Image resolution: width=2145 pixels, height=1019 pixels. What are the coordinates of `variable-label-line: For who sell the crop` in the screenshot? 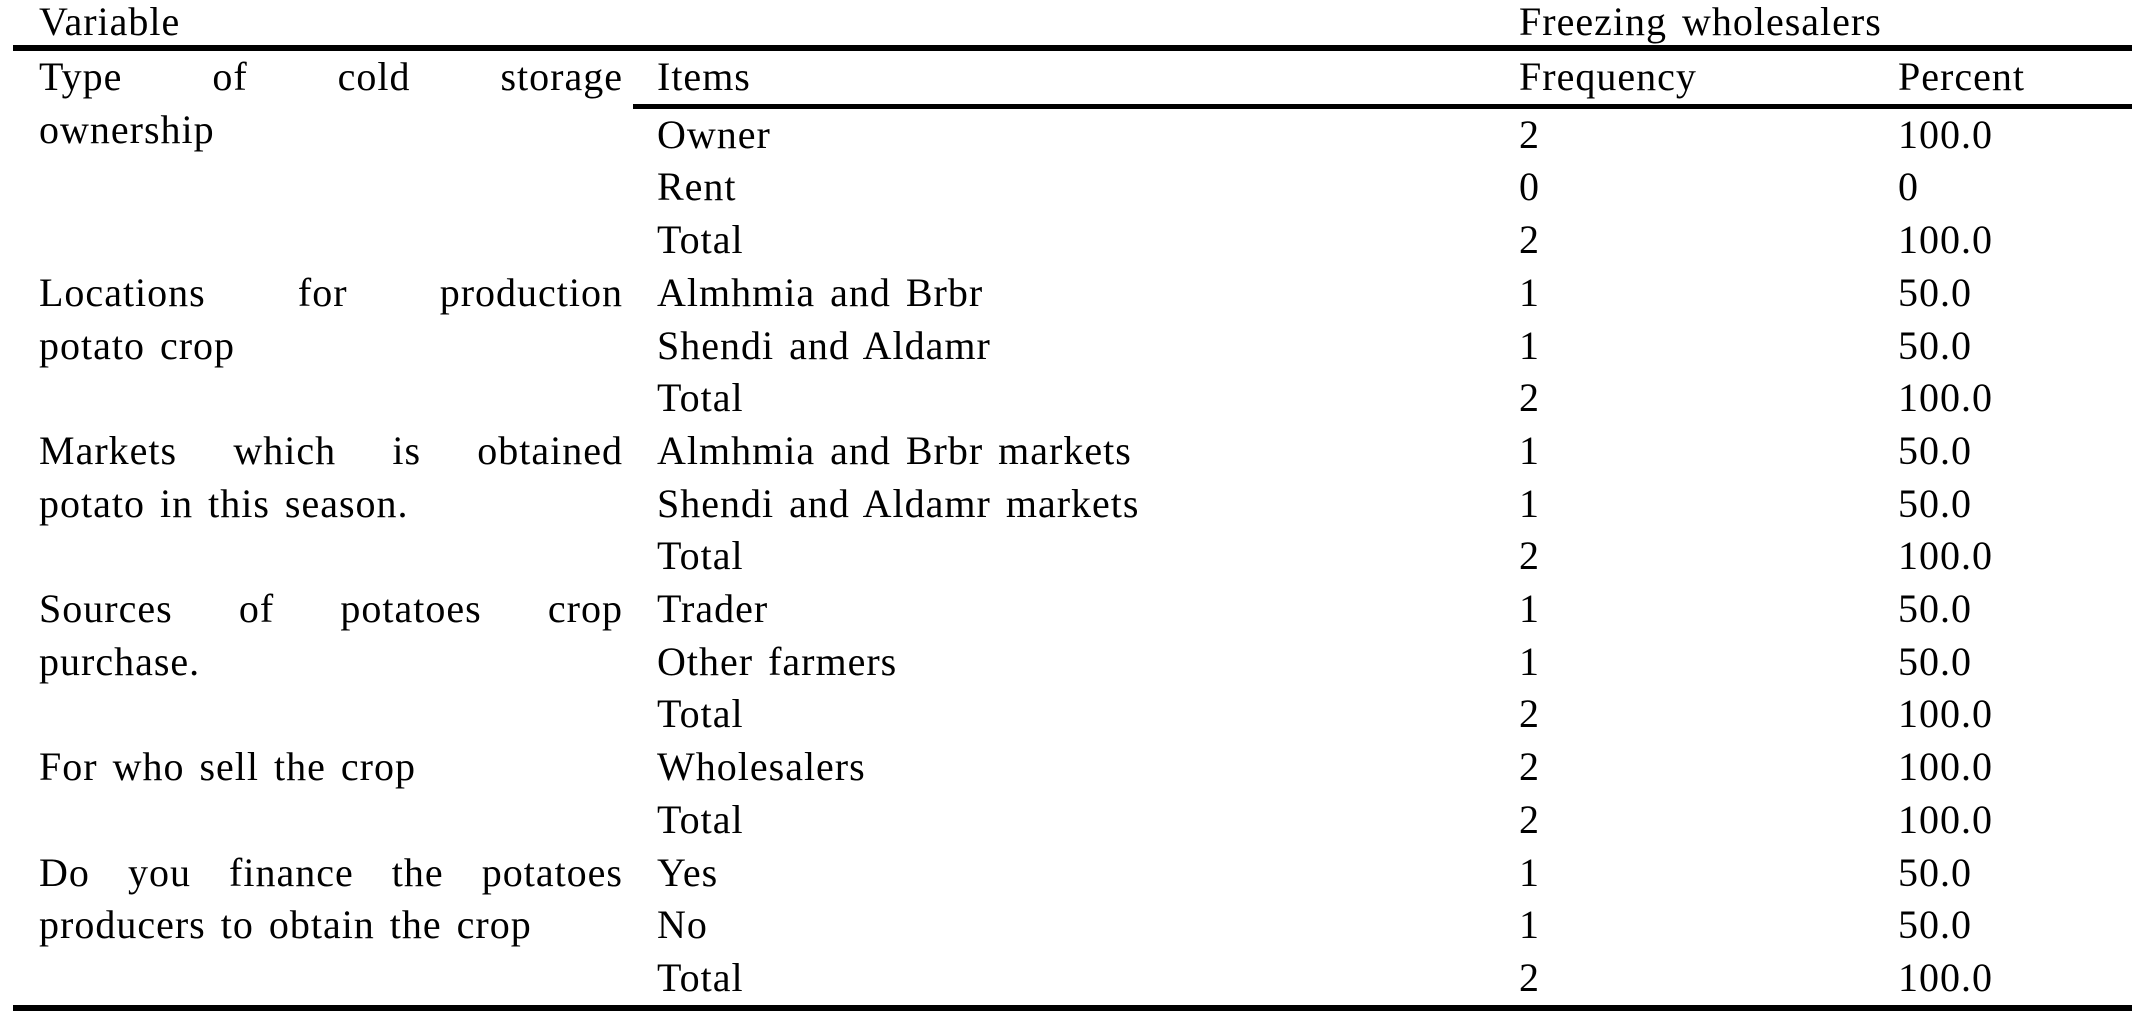 It's located at (227, 767).